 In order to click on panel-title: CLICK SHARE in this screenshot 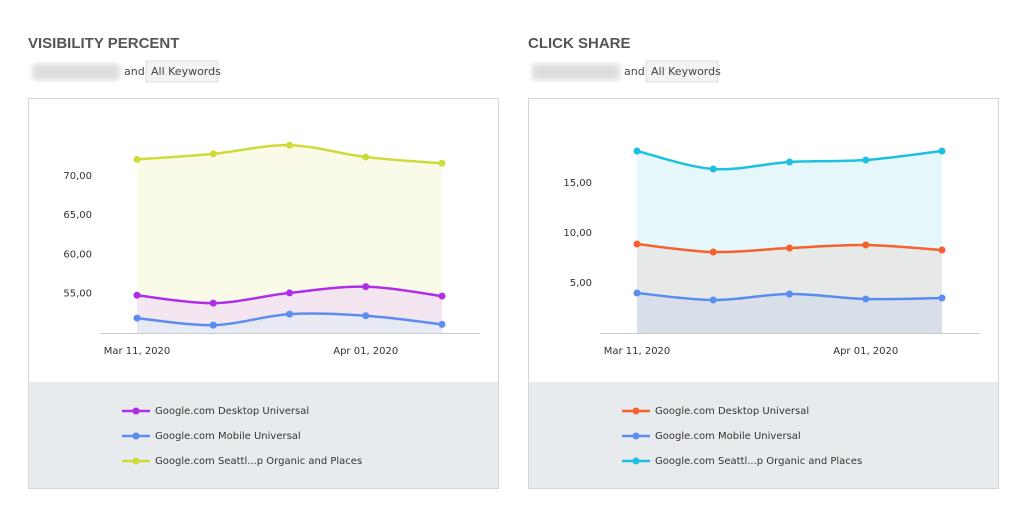, I will do `click(579, 43)`.